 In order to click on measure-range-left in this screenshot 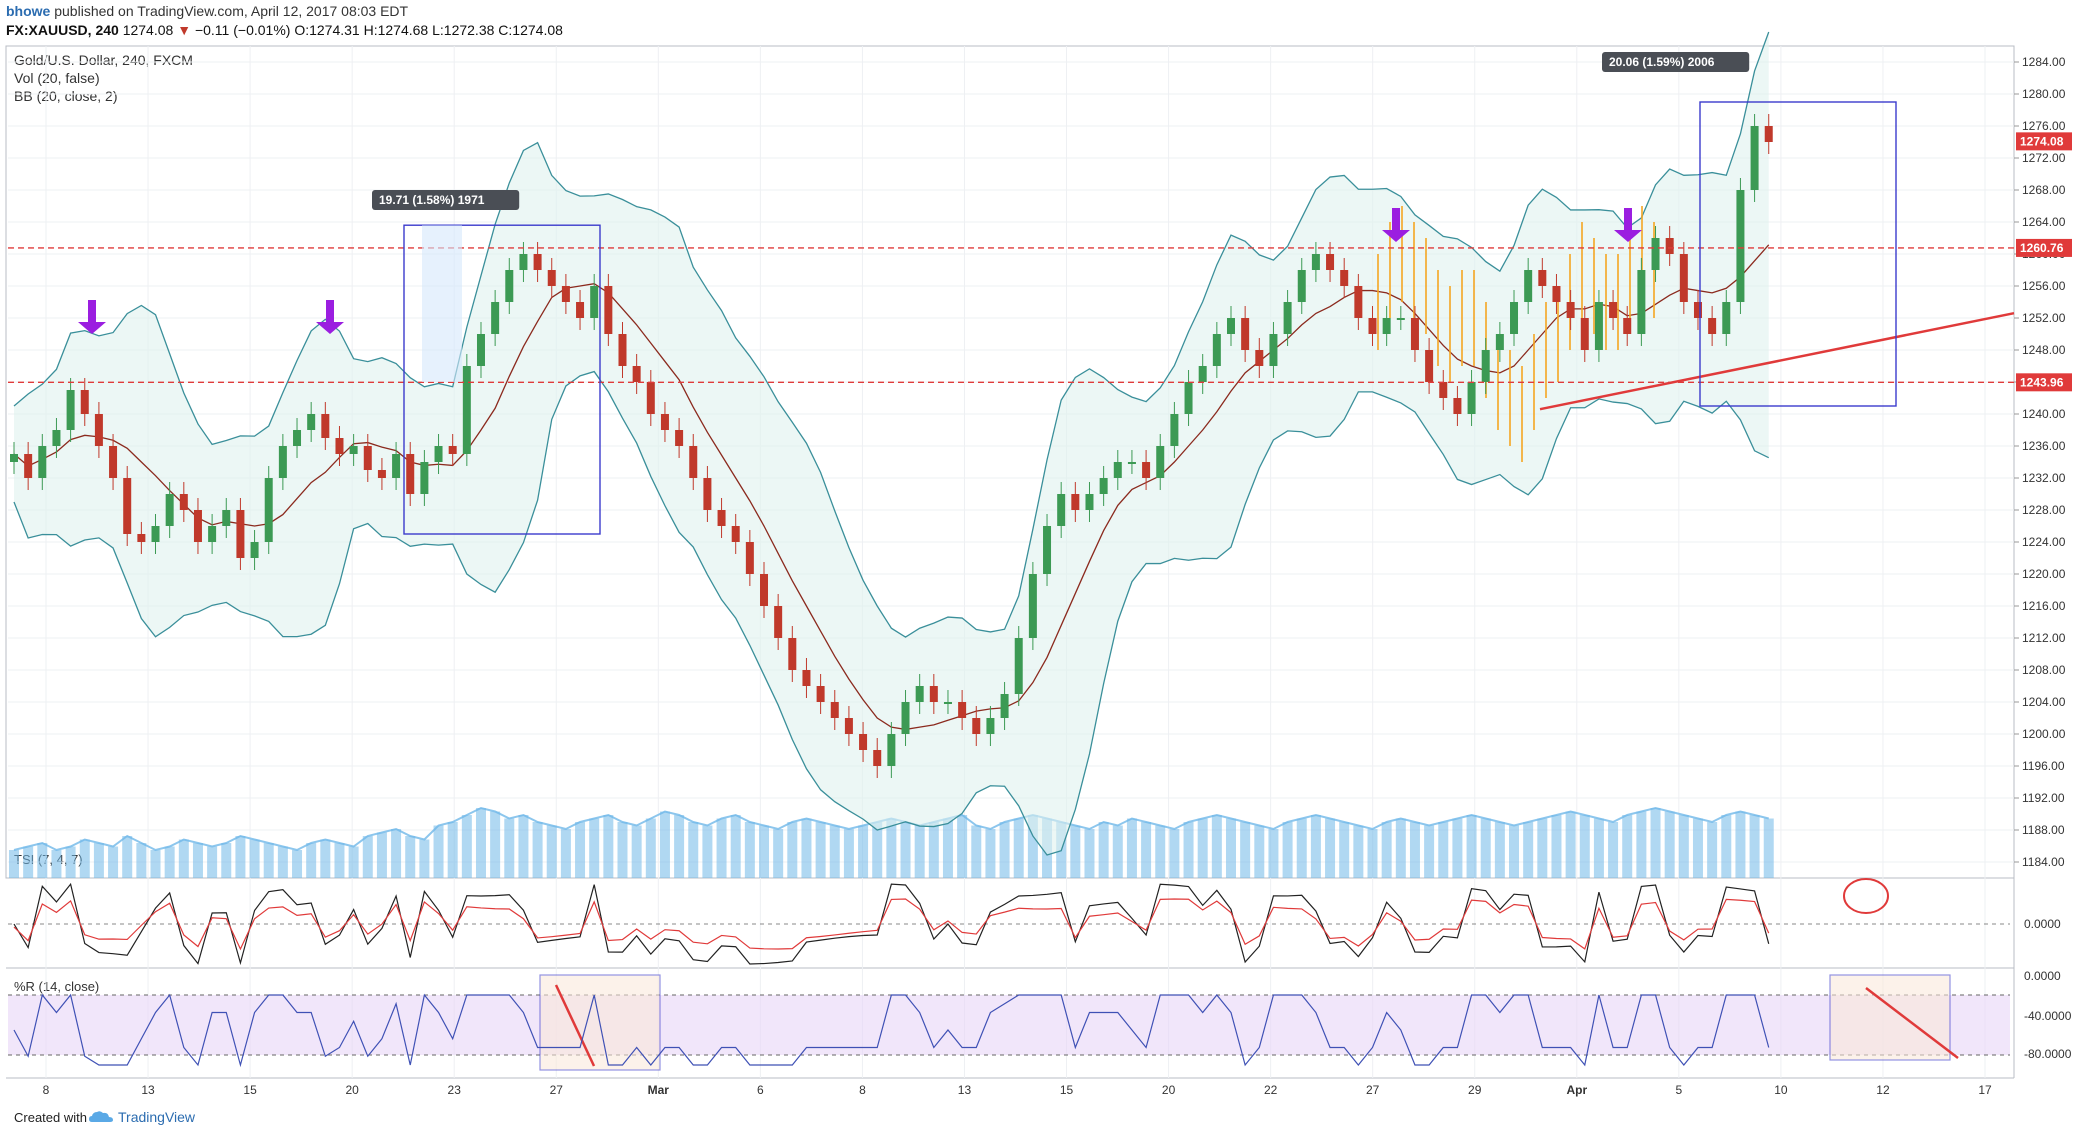, I will do `click(442, 303)`.